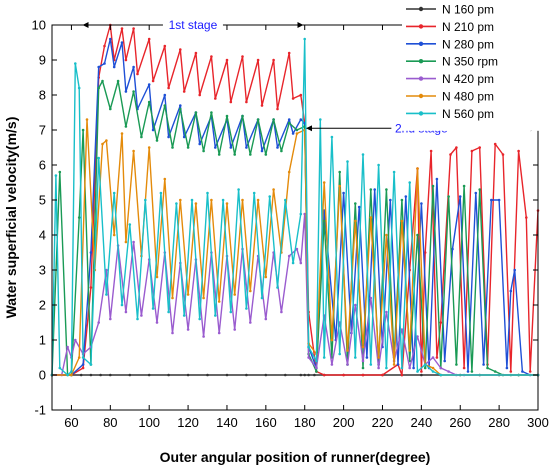  Describe the element at coordinates (344, 422) in the screenshot. I see `x-tick-label: 200` at that location.